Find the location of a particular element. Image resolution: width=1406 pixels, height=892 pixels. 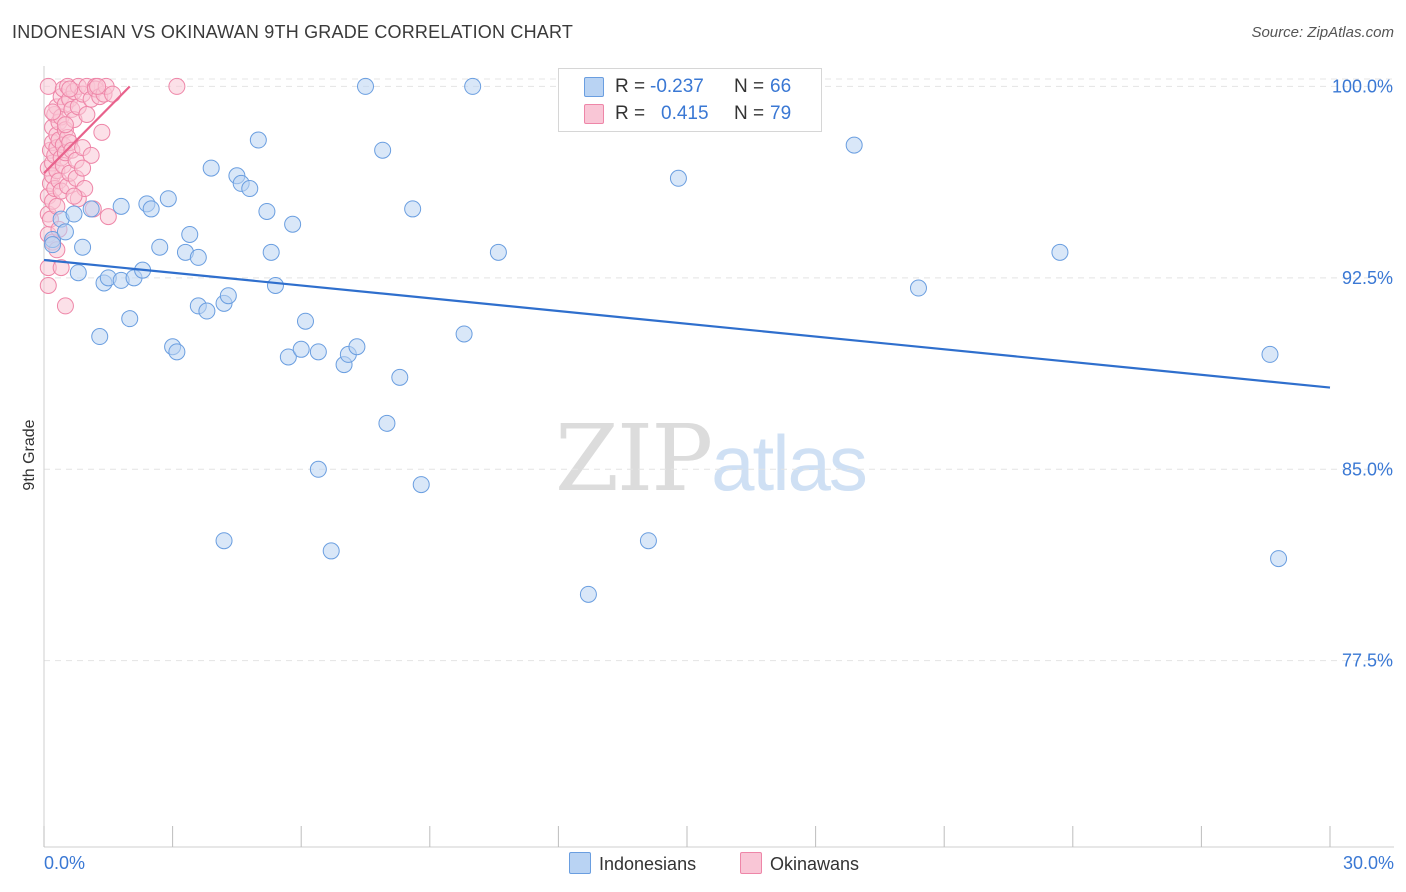

okinawans-trend-line is located at coordinates (87, 129).